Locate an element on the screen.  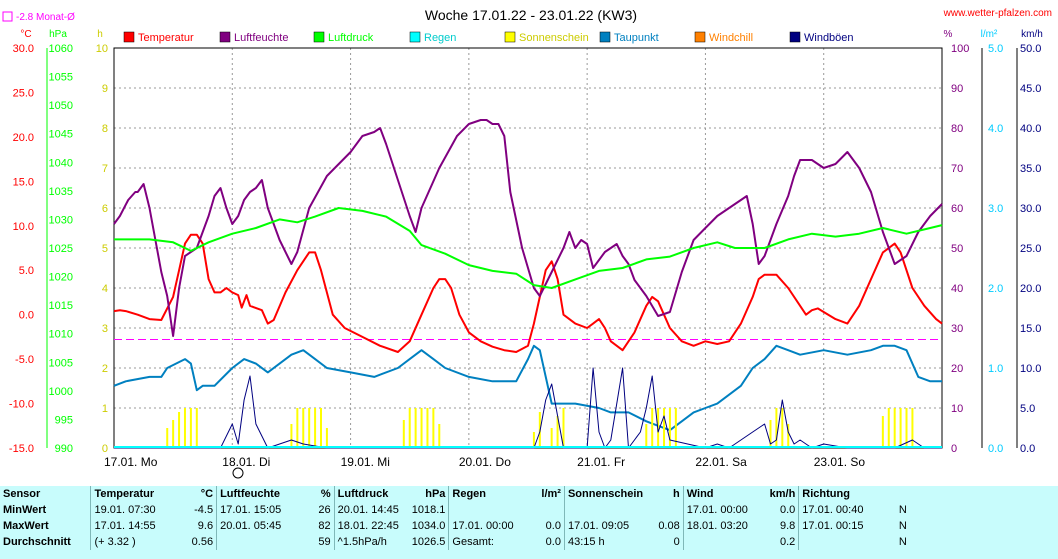
hum-value: 26 is located at coordinates (324, 510).